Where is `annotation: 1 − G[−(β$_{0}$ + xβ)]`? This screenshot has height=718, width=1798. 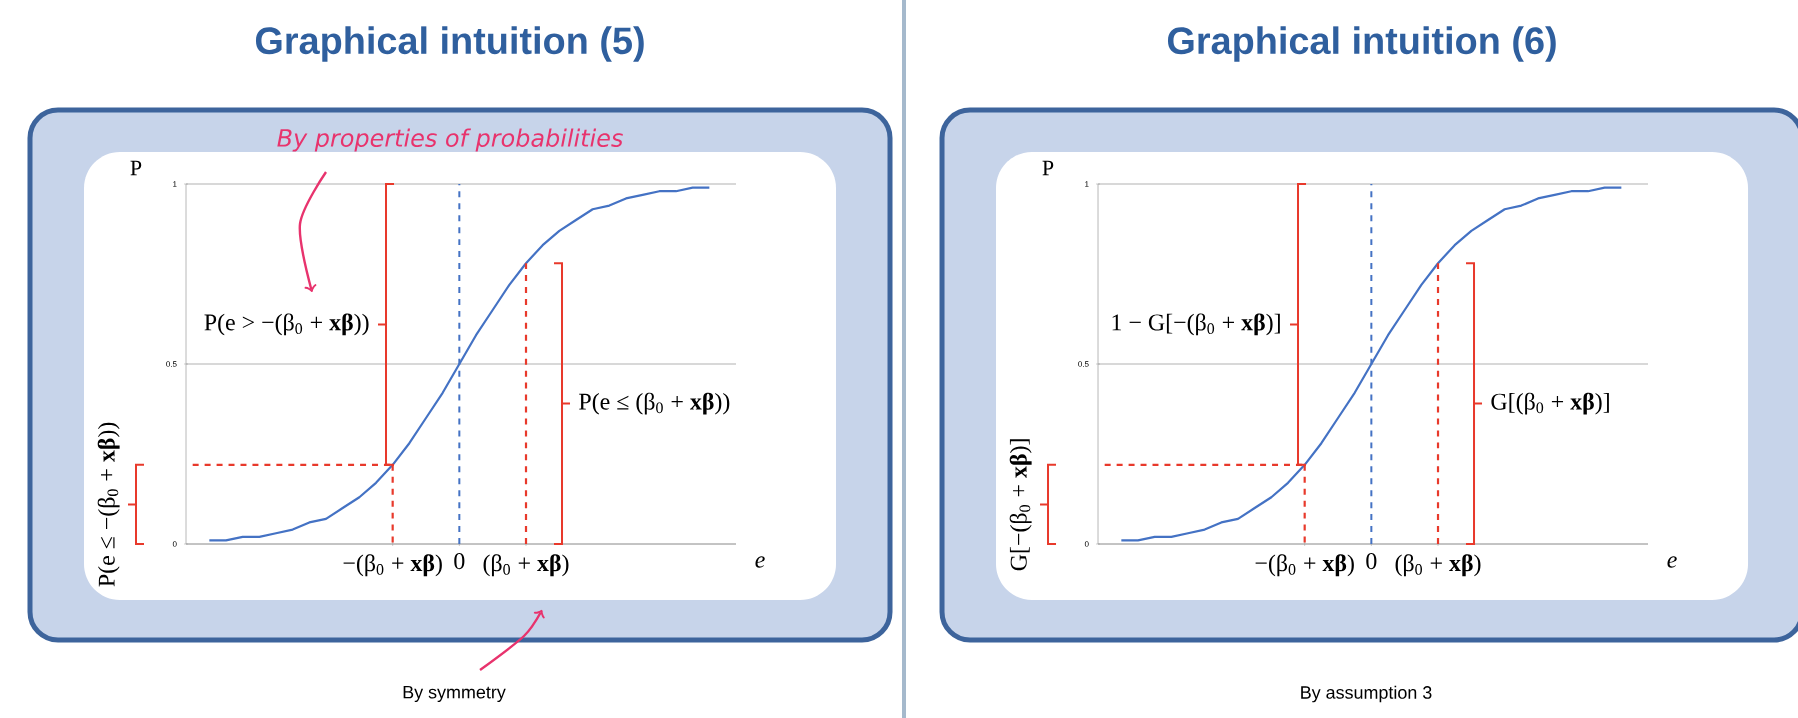
annotation: 1 − G[−(β$_{0}$ + xβ)] is located at coordinates (1196, 324).